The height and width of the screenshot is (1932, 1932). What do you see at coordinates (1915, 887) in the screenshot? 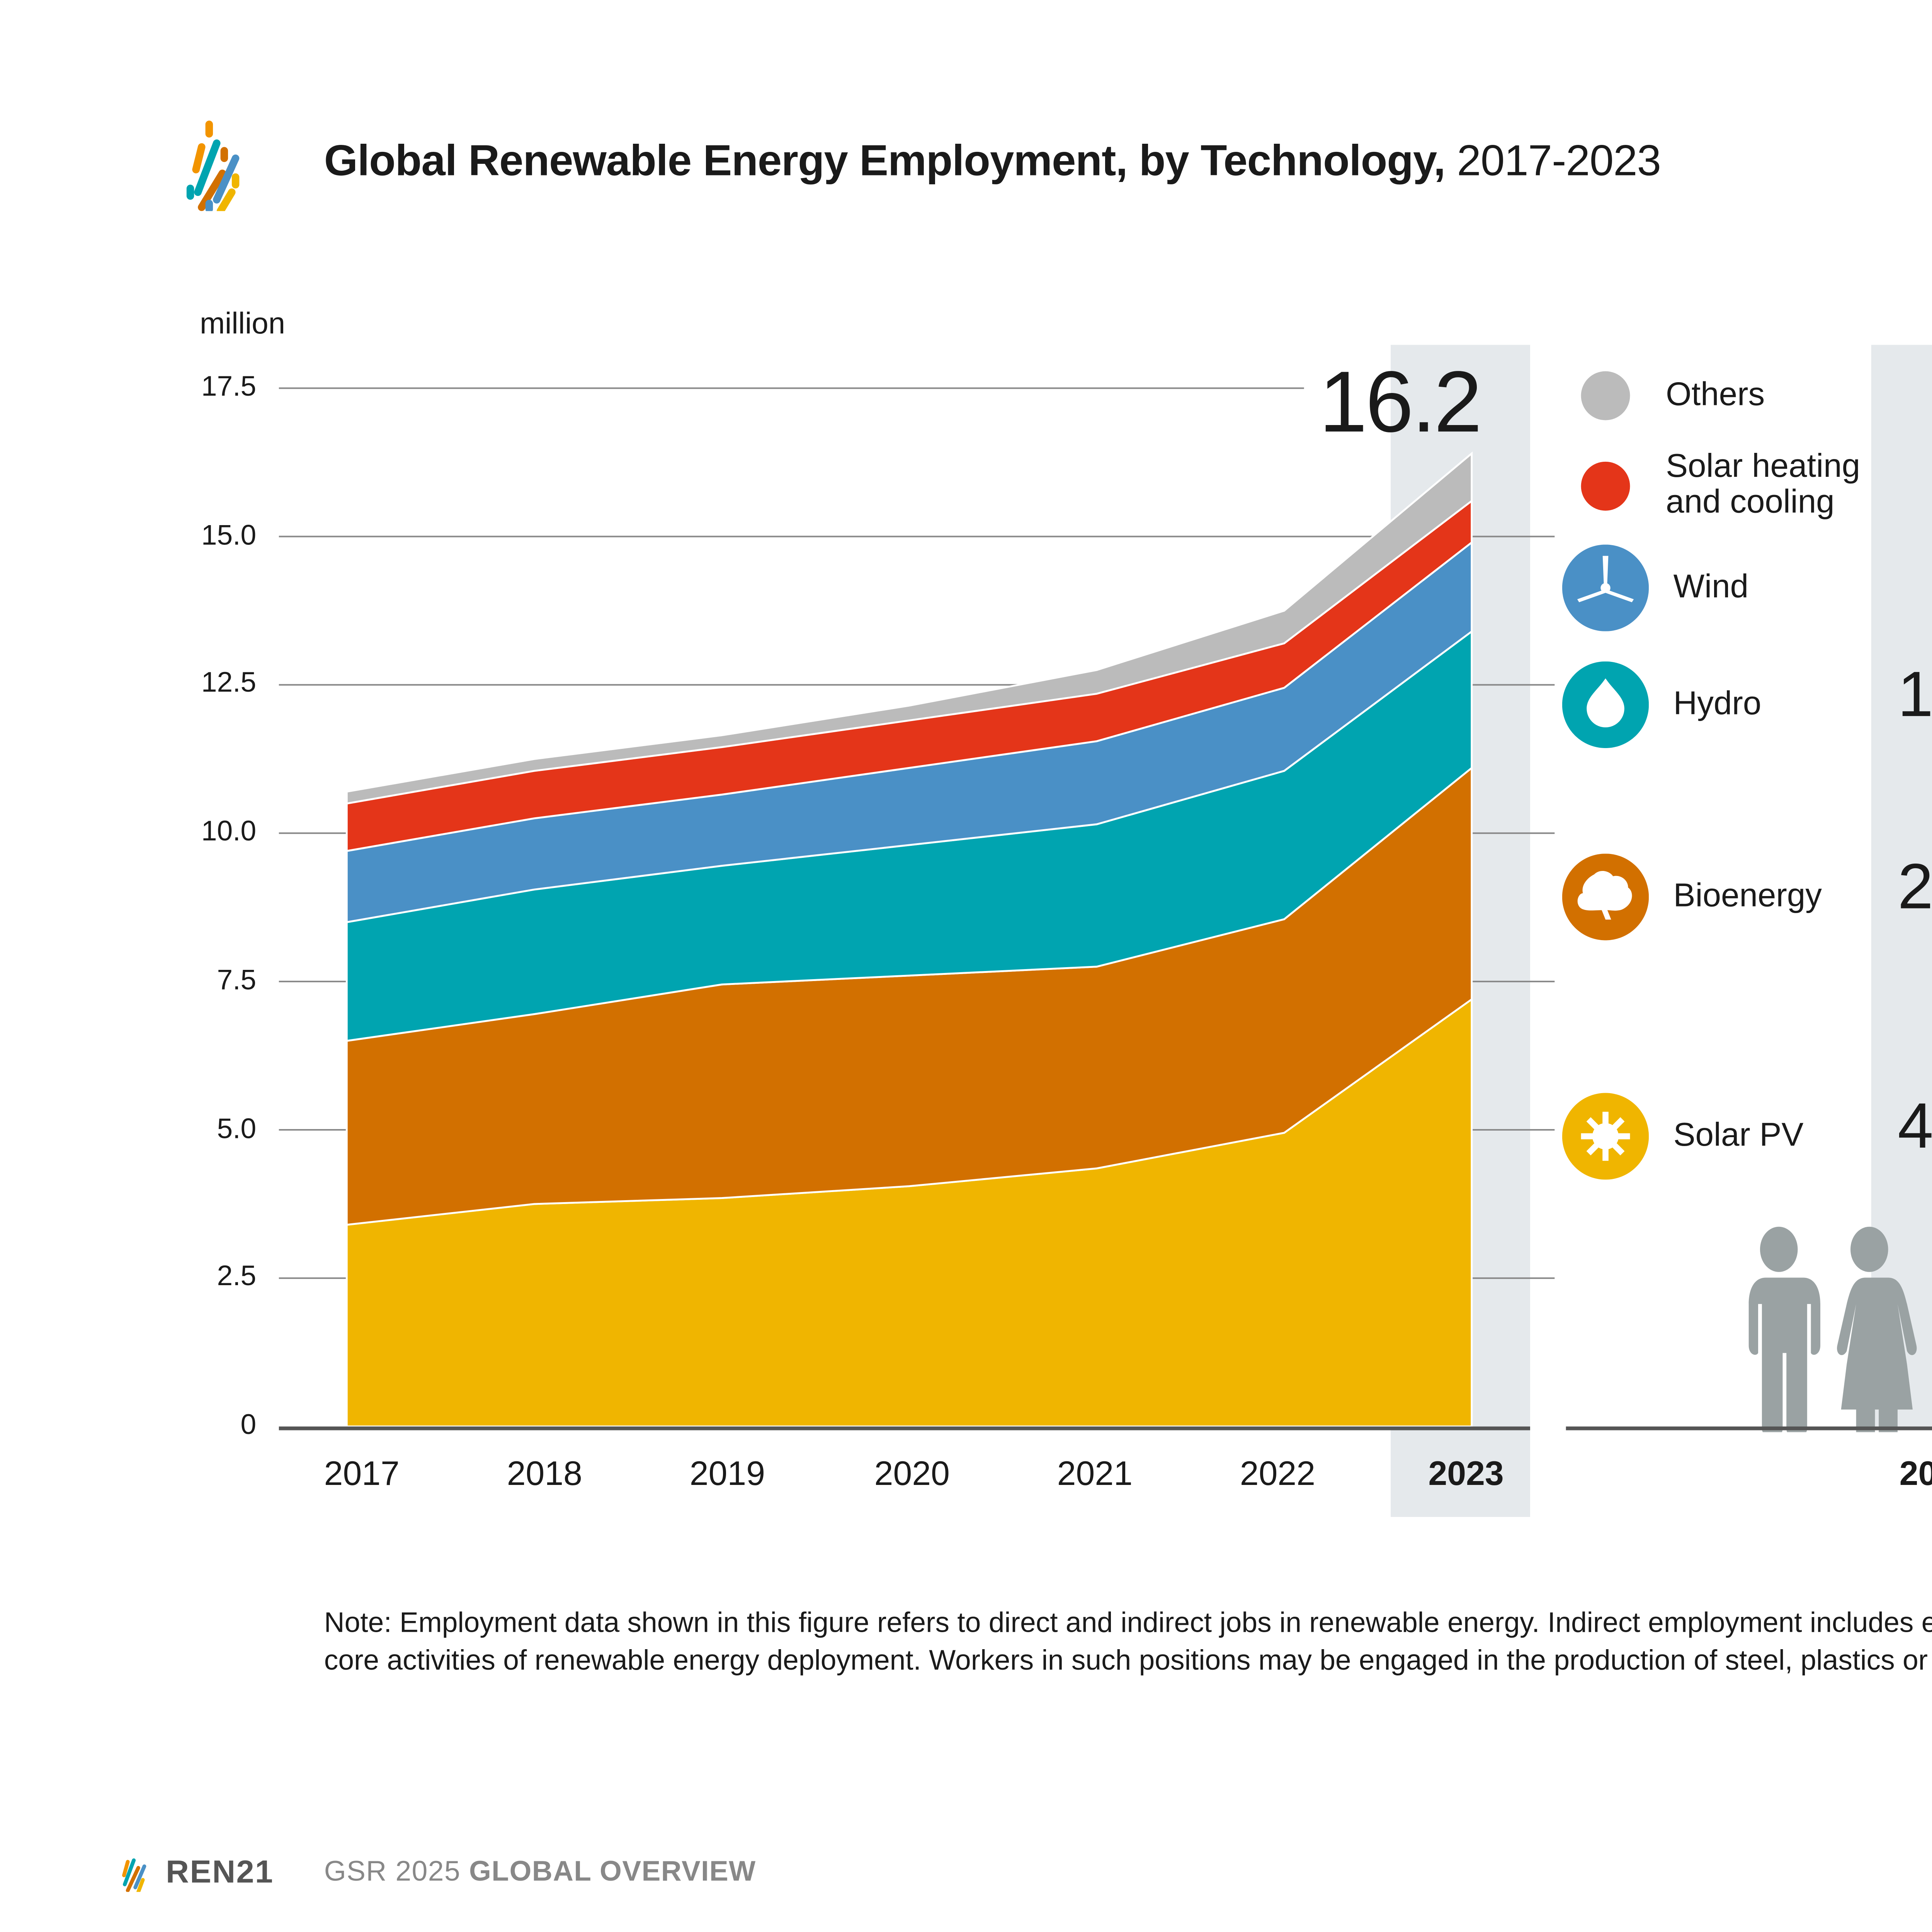
I see `share-pct-bioenergy: 24%` at bounding box center [1915, 887].